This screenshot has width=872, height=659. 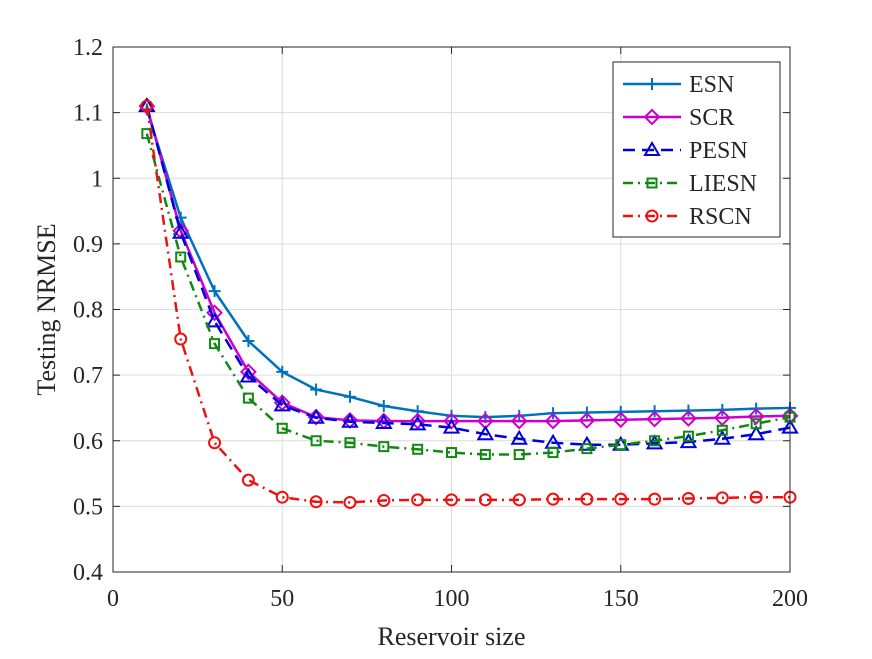 What do you see at coordinates (723, 184) in the screenshot?
I see `legend-label-liesn: LIESN` at bounding box center [723, 184].